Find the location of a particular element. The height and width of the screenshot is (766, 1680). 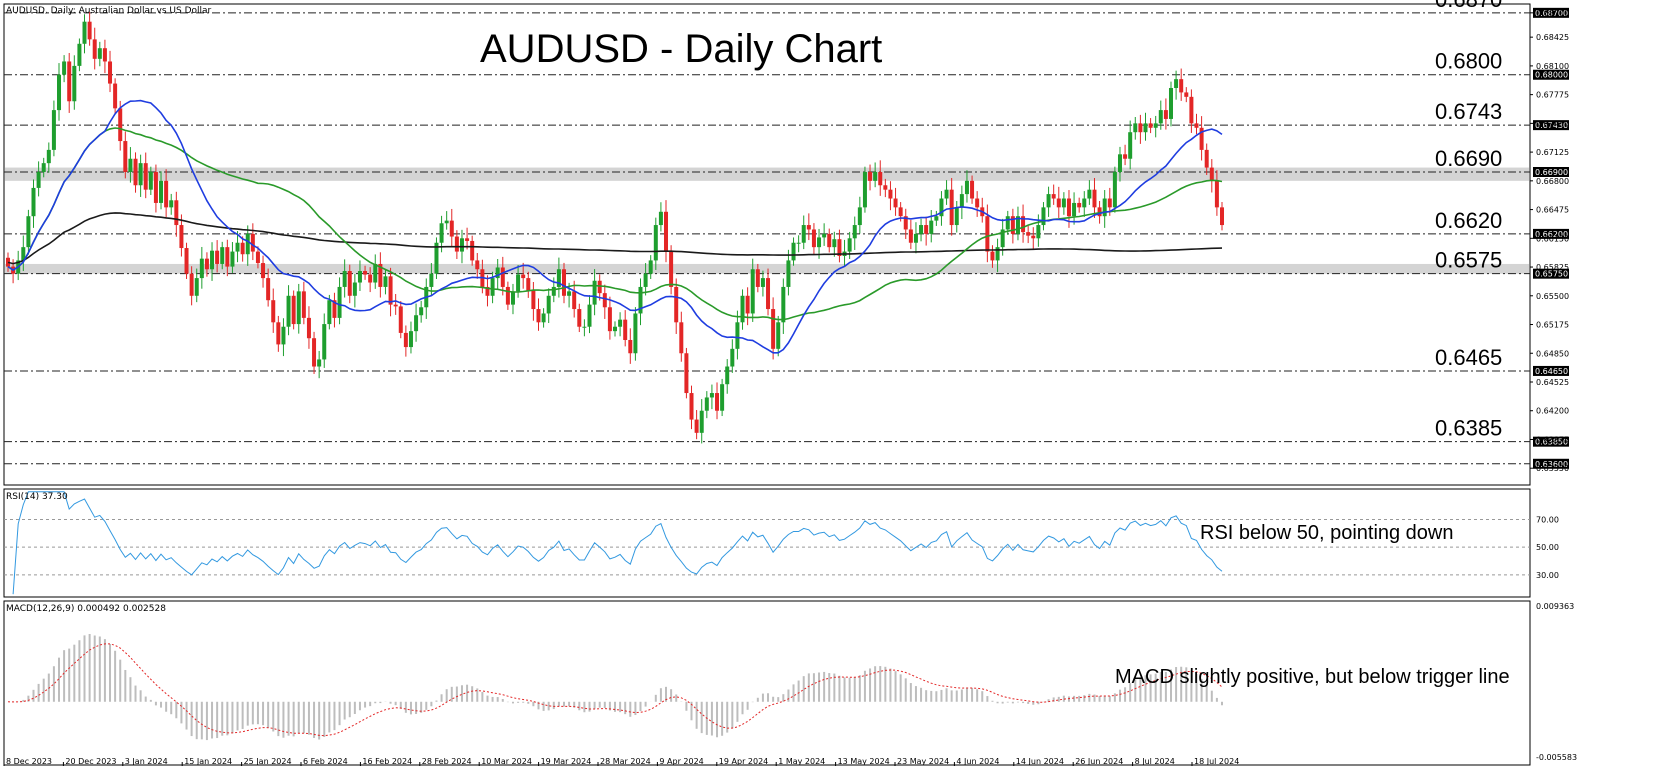

price-tick-label-7: 0.66475 is located at coordinates (1552, 210).